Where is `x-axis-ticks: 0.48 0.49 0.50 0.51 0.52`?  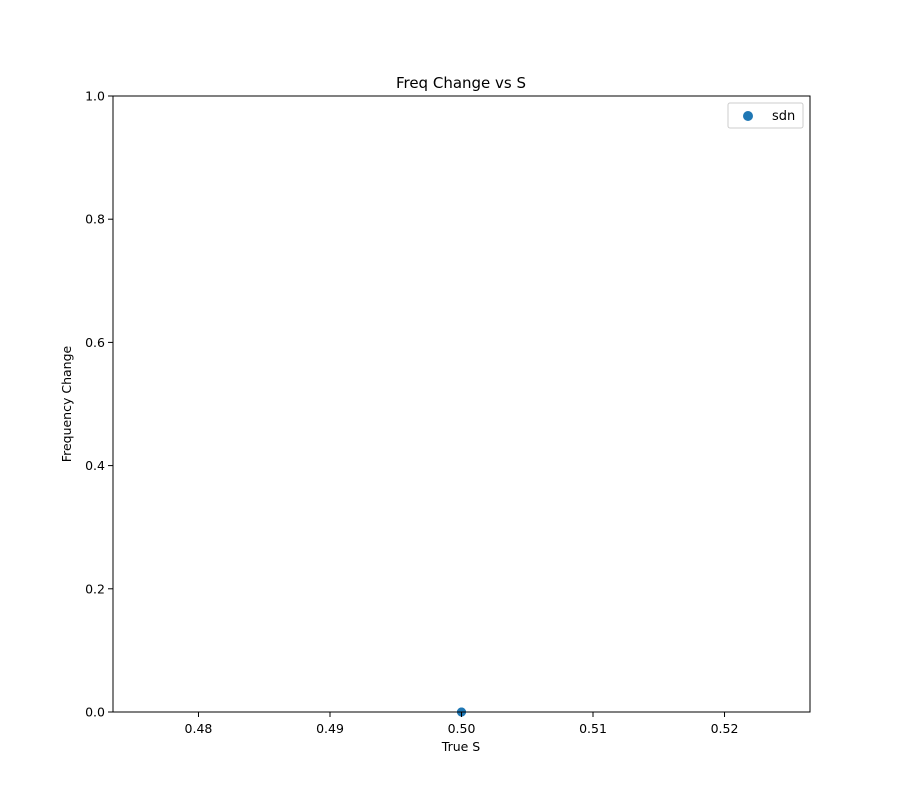
x-axis-ticks: 0.48 0.49 0.50 0.51 0.52 is located at coordinates (462, 724).